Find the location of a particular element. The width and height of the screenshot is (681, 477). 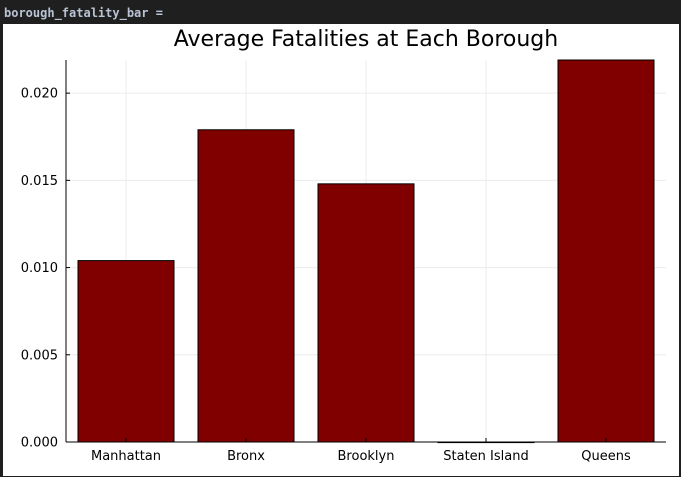

bar-bronx is located at coordinates (246, 286).